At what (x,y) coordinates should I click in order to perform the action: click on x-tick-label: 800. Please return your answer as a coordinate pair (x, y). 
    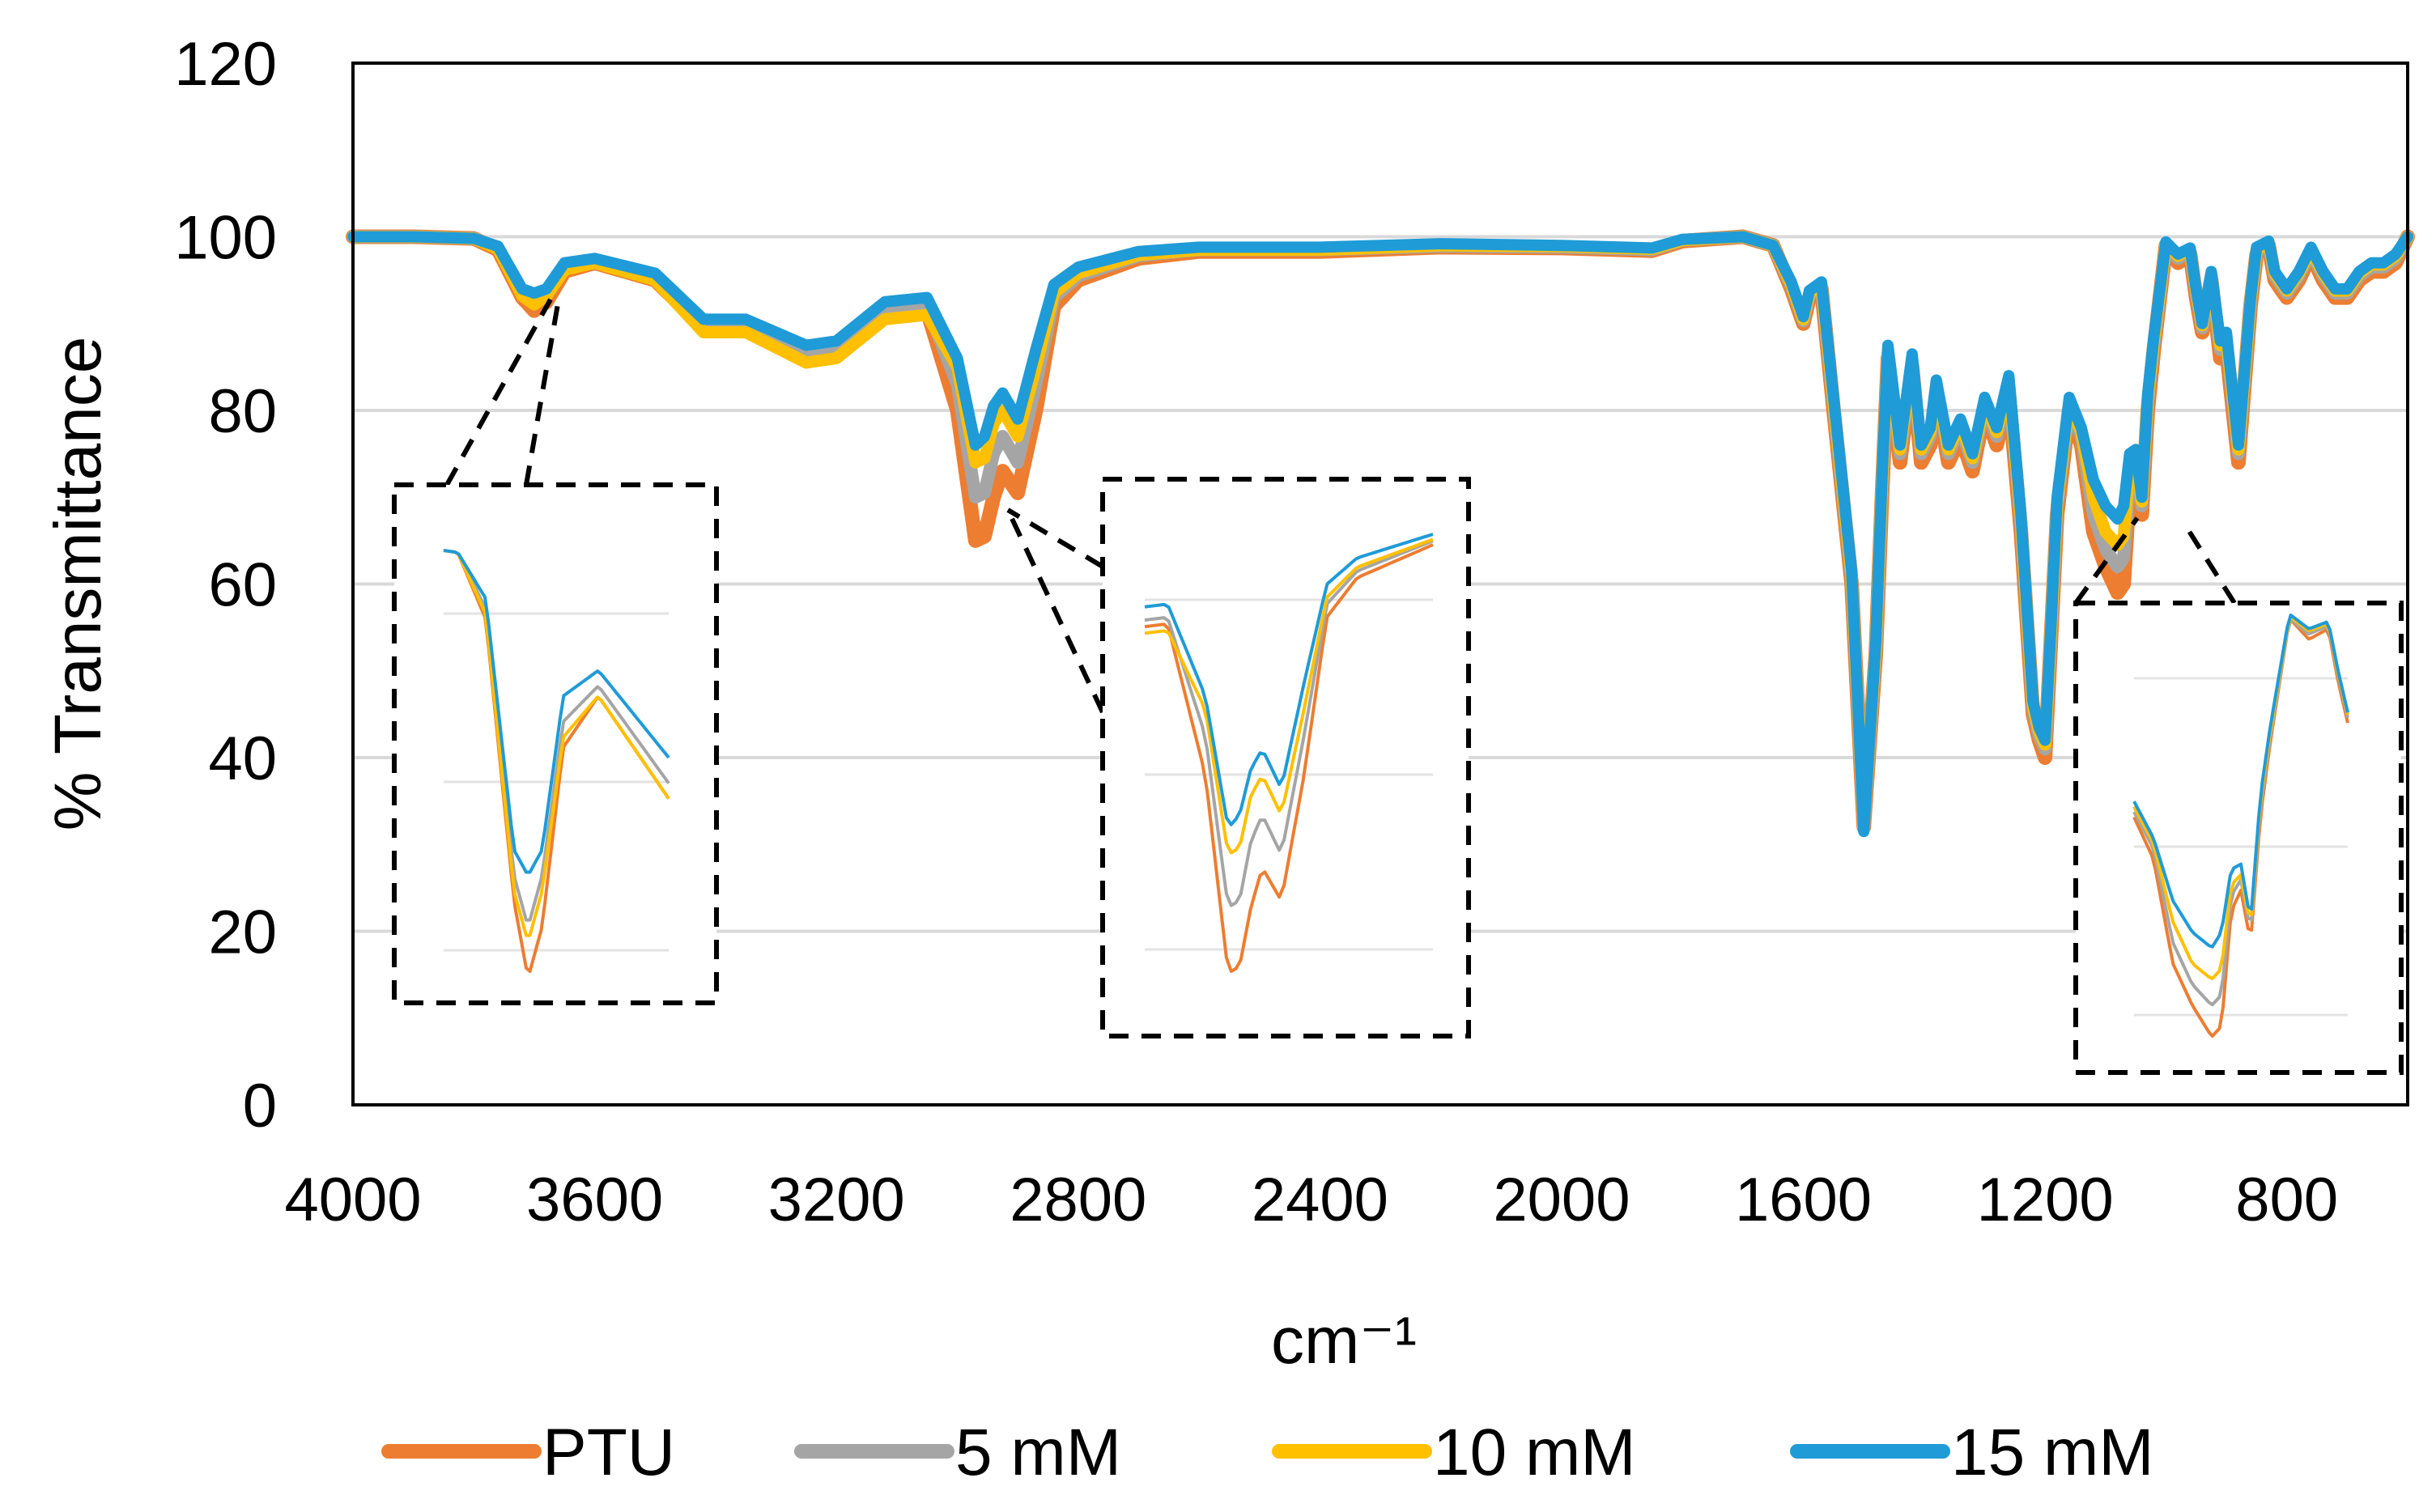
    Looking at the image, I should click on (2286, 1200).